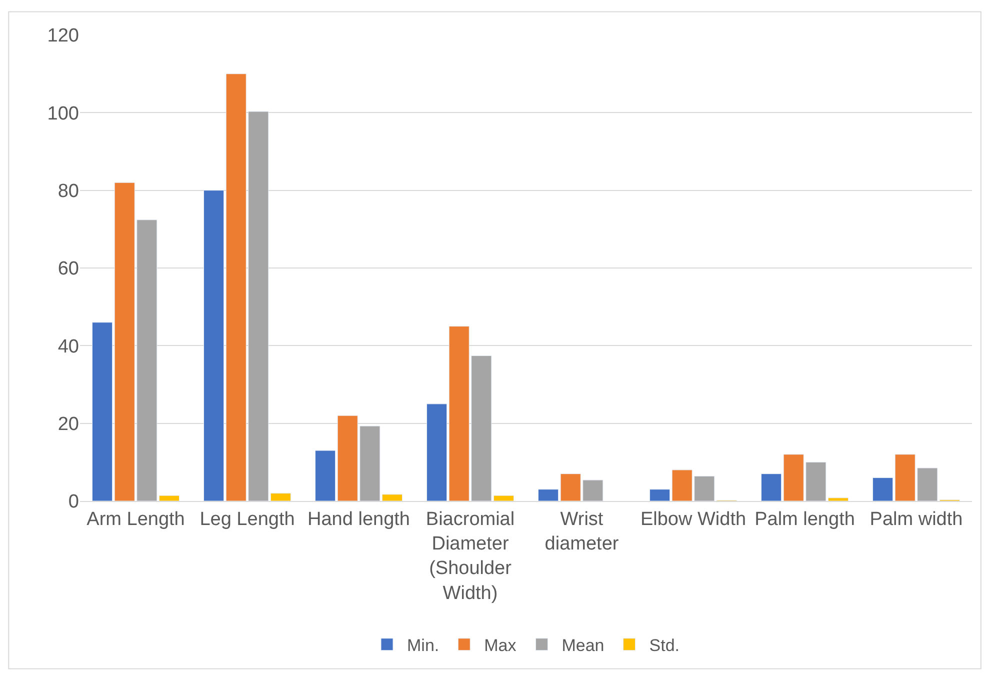 The height and width of the screenshot is (675, 992). Describe the element at coordinates (135, 519) in the screenshot. I see `x-tick-label: Arm Length` at that location.